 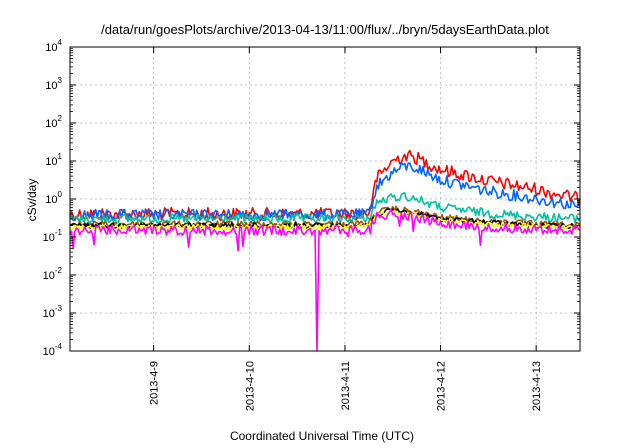 What do you see at coordinates (53, 236) in the screenshot?
I see `y-tick-label: 10⁻¹` at bounding box center [53, 236].